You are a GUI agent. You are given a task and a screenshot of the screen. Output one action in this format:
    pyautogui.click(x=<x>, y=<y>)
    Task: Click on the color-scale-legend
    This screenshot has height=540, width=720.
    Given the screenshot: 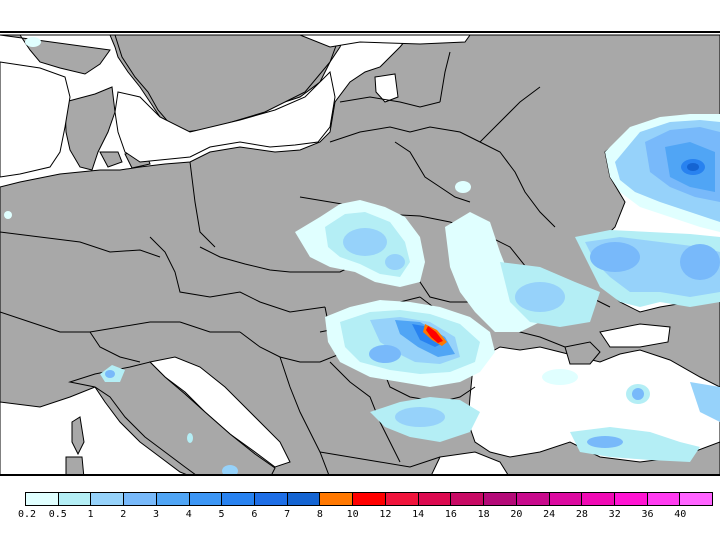 What is the action you would take?
    pyautogui.click(x=369, y=499)
    